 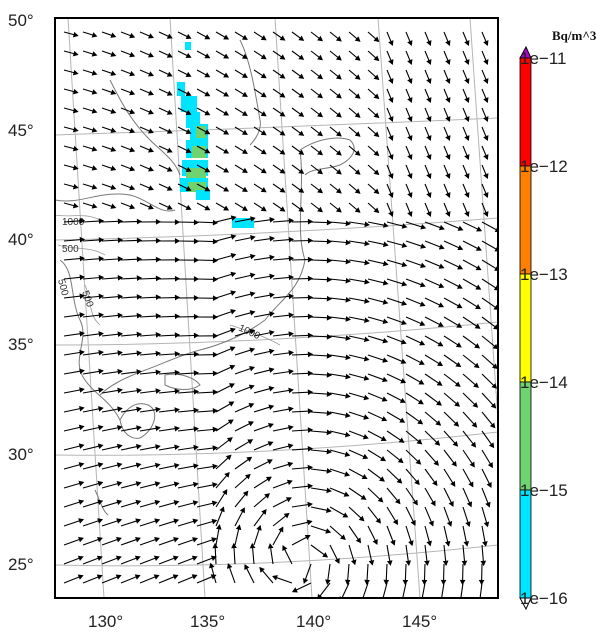 What do you see at coordinates (115, 202) in the screenshot?
I see `coastline-east-asia` at bounding box center [115, 202].